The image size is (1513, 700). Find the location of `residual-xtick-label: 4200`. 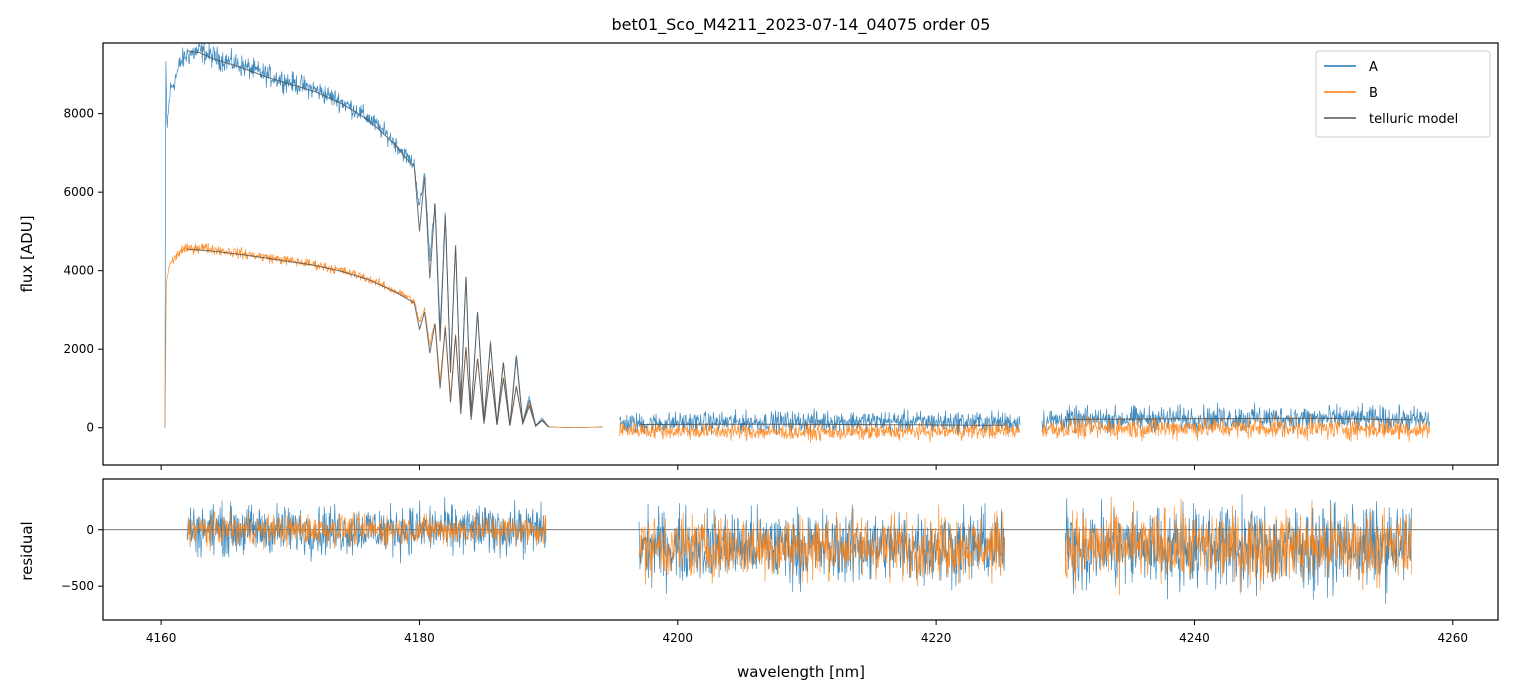

residual-xtick-label: 4200 is located at coordinates (678, 638).